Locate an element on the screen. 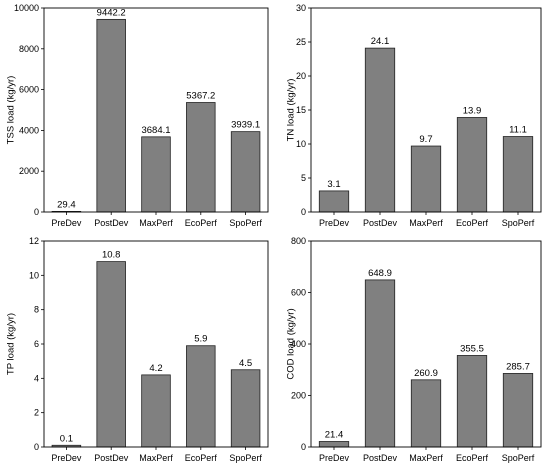 This screenshot has height=464, width=550. y-tick-label-tn-5: 25 is located at coordinates (301, 42).